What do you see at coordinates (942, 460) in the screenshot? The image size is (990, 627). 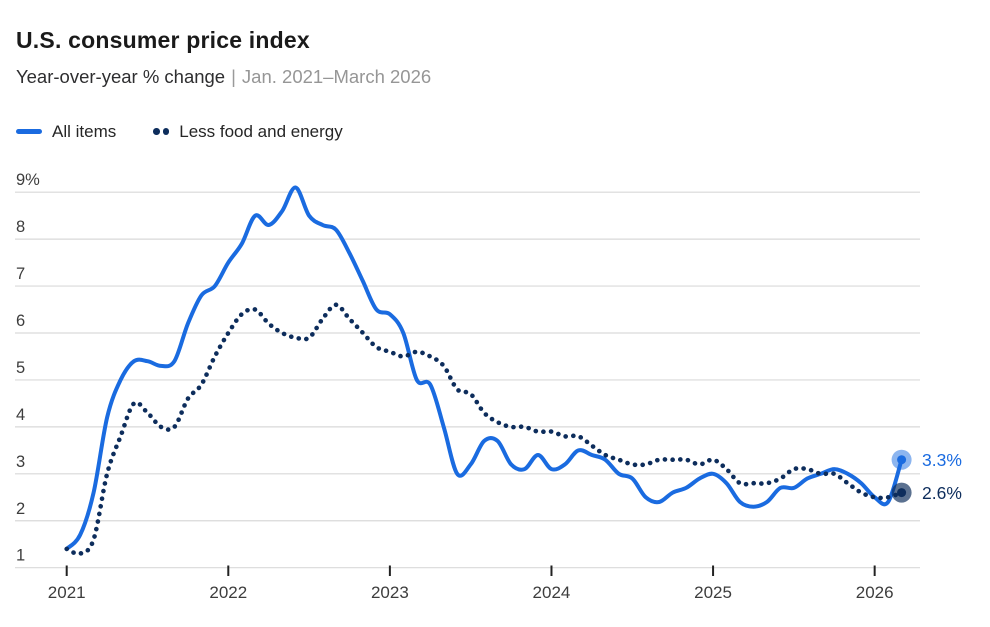 I see `end-value-label-all-items: 3.3%` at bounding box center [942, 460].